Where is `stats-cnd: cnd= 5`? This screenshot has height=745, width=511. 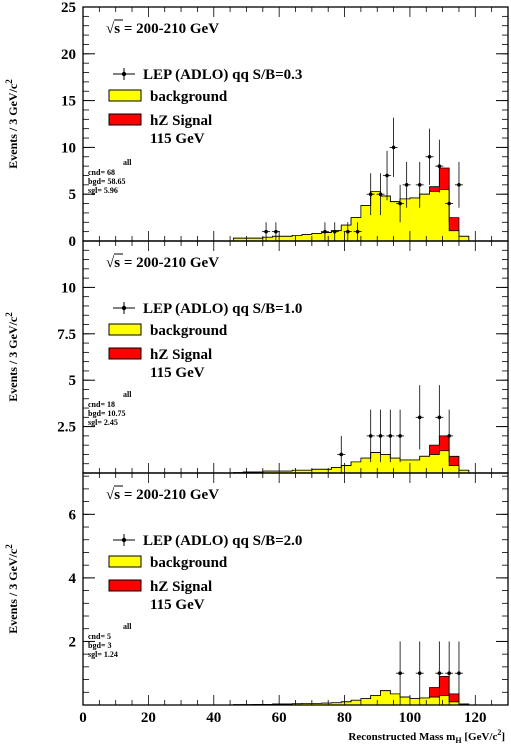
stats-cnd: cnd= 5 is located at coordinates (99, 636).